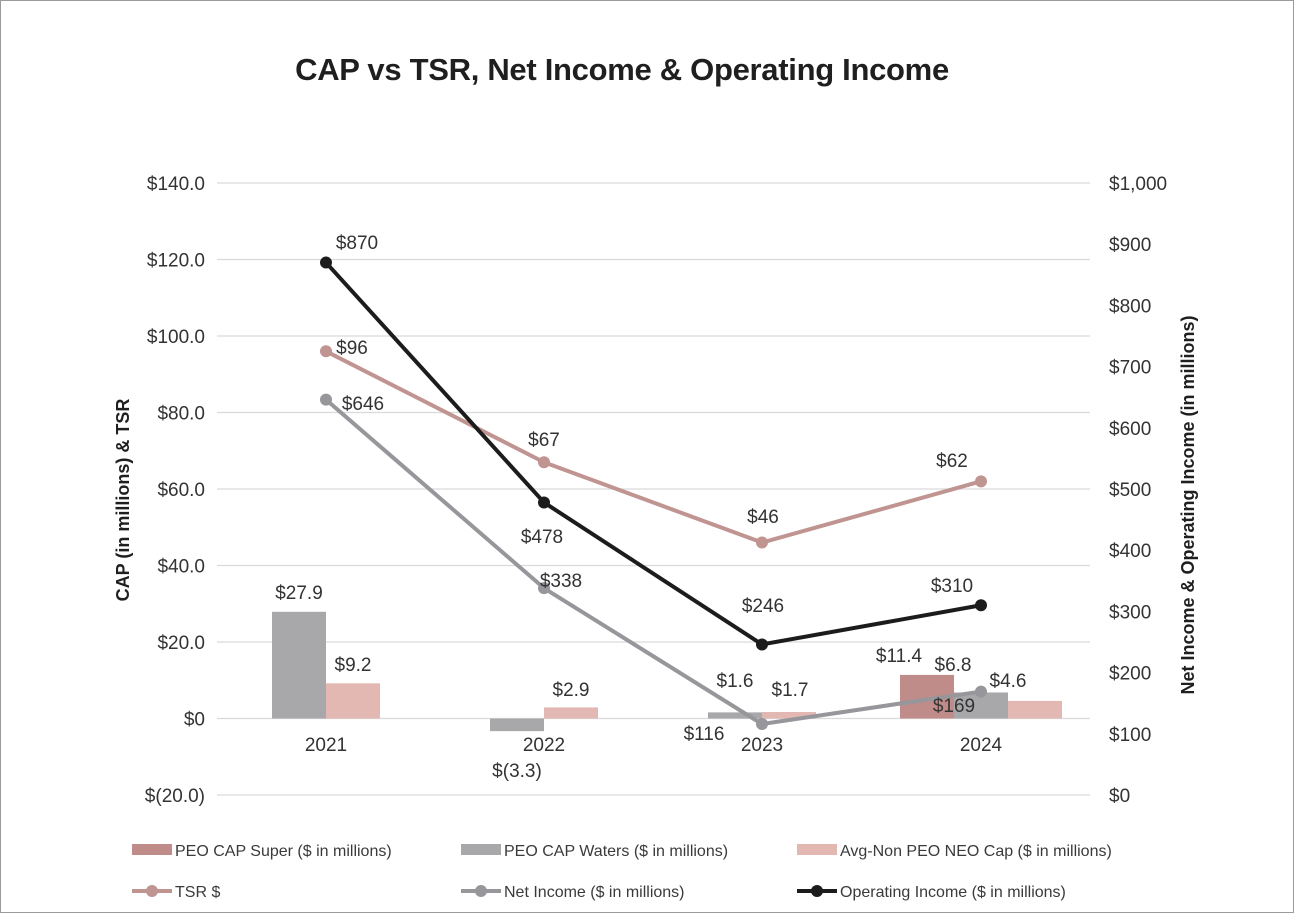 This screenshot has height=913, width=1294. Describe the element at coordinates (1130, 429) in the screenshot. I see `right-axis-tick-label: $600` at that location.